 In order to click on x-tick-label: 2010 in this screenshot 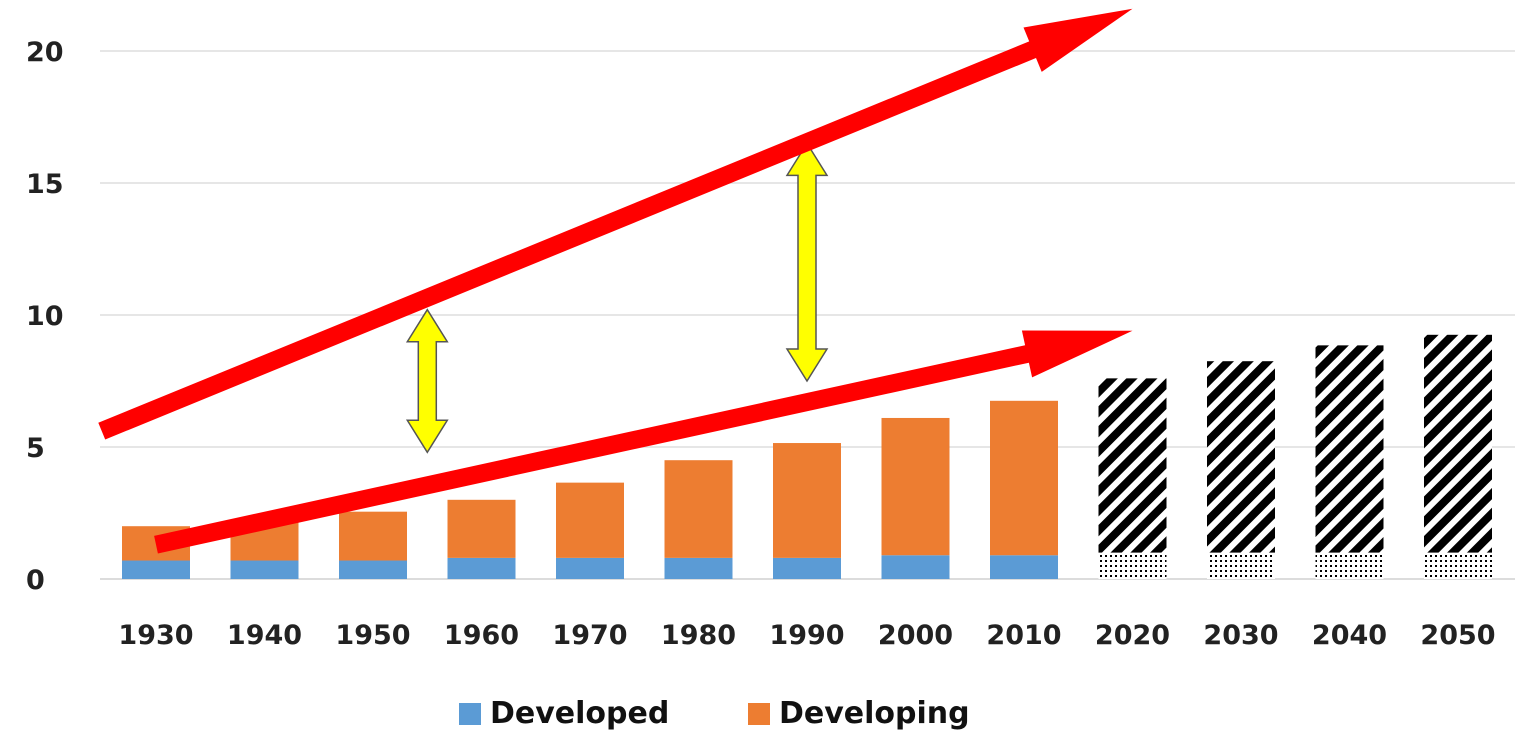, I will do `click(1023, 635)`.